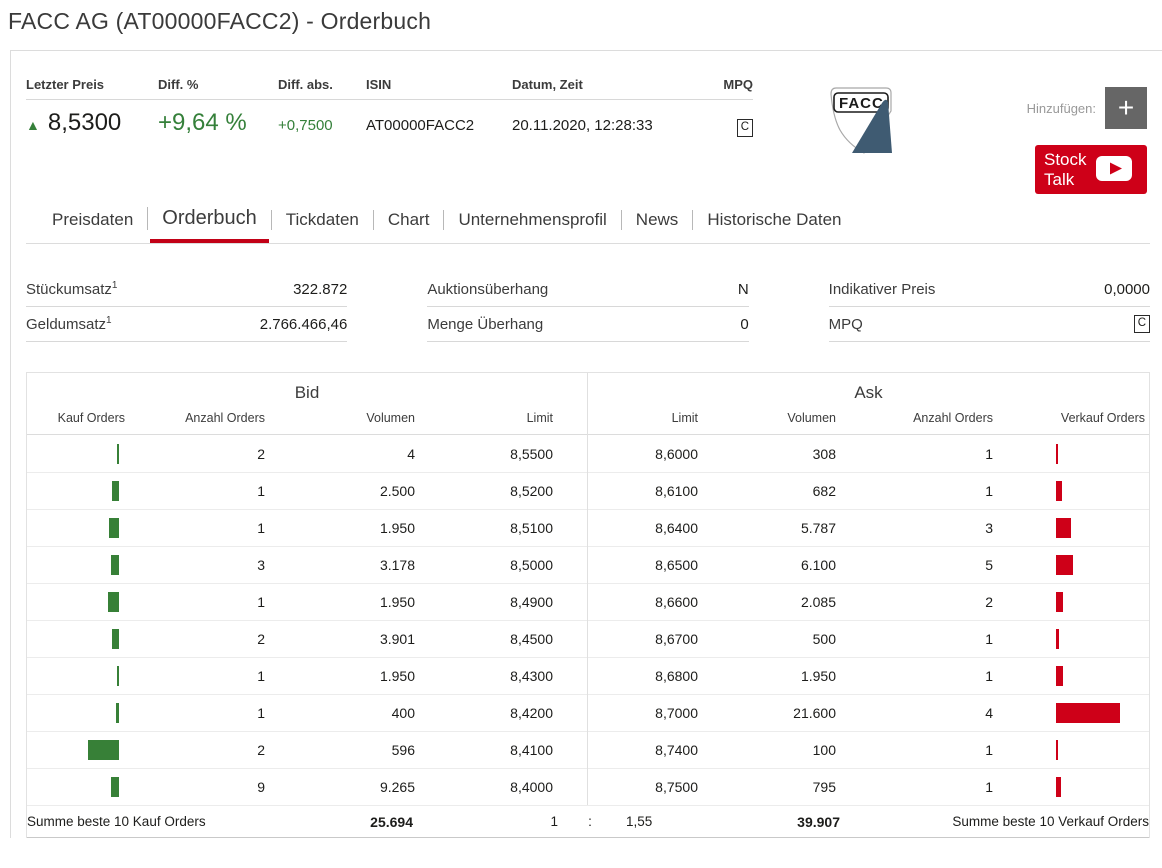 Image resolution: width=1162 pixels, height=868 pixels. I want to click on col-kauf-orders: Kauf Orders, so click(91, 418).